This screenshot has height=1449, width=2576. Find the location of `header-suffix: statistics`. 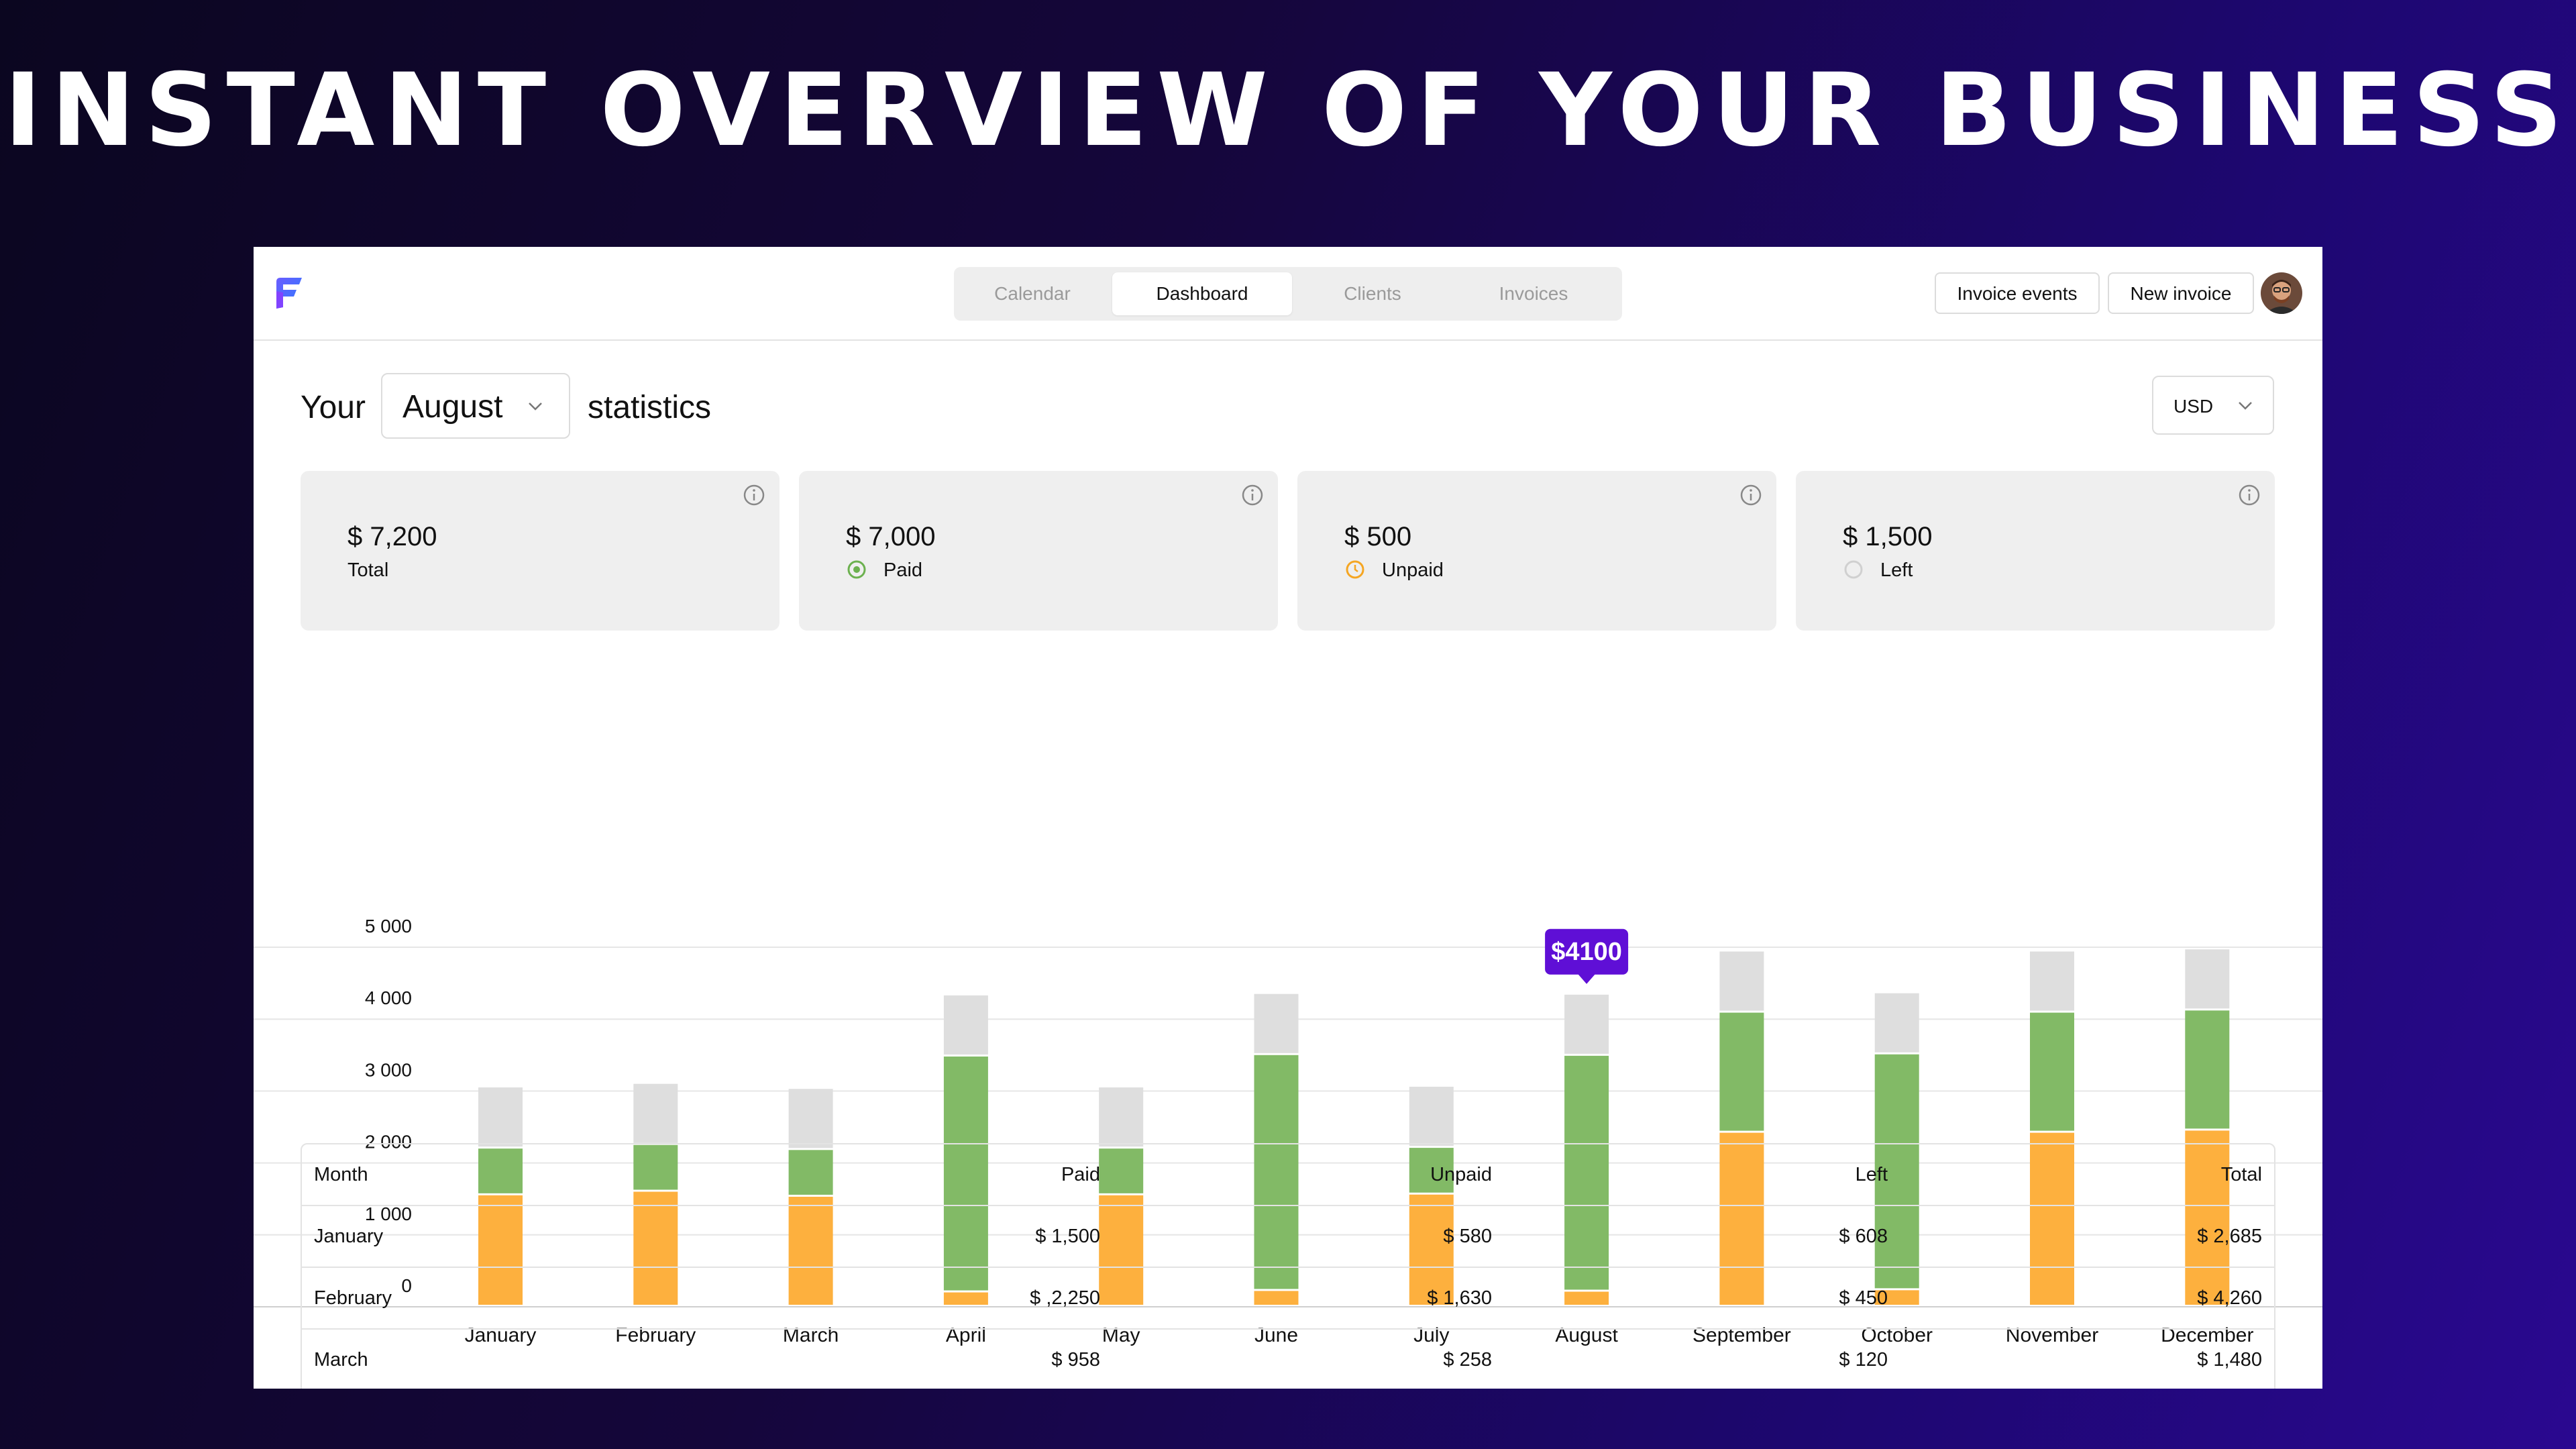

header-suffix: statistics is located at coordinates (650, 407).